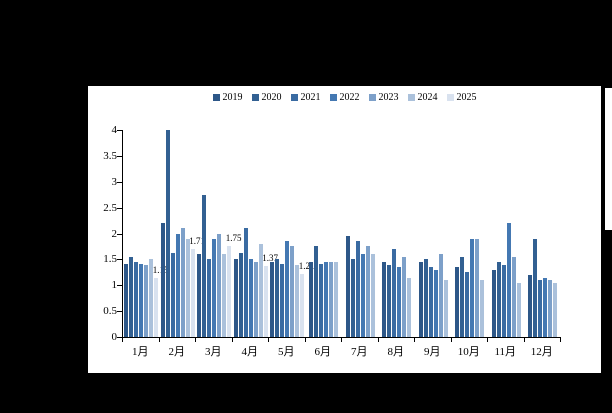  I want to click on bar-2023-4月, so click(255, 299).